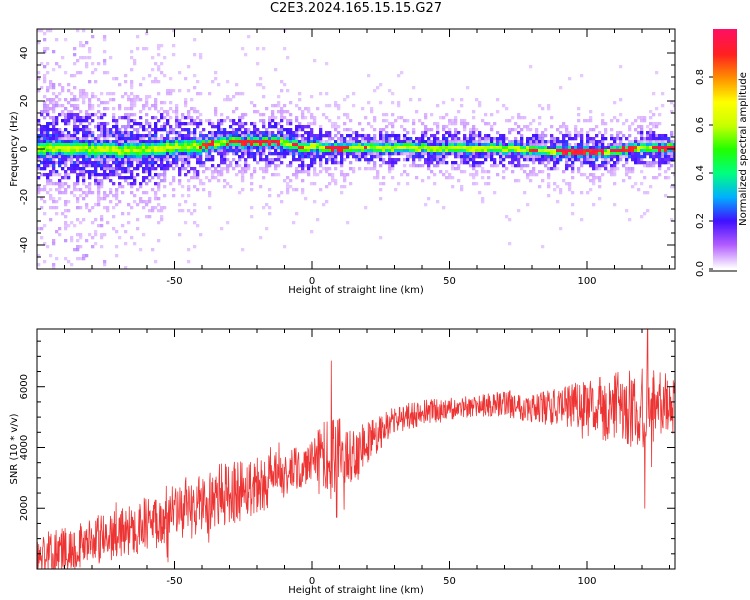  Describe the element at coordinates (725, 266) in the screenshot. I see `colorbar-swatch` at that location.